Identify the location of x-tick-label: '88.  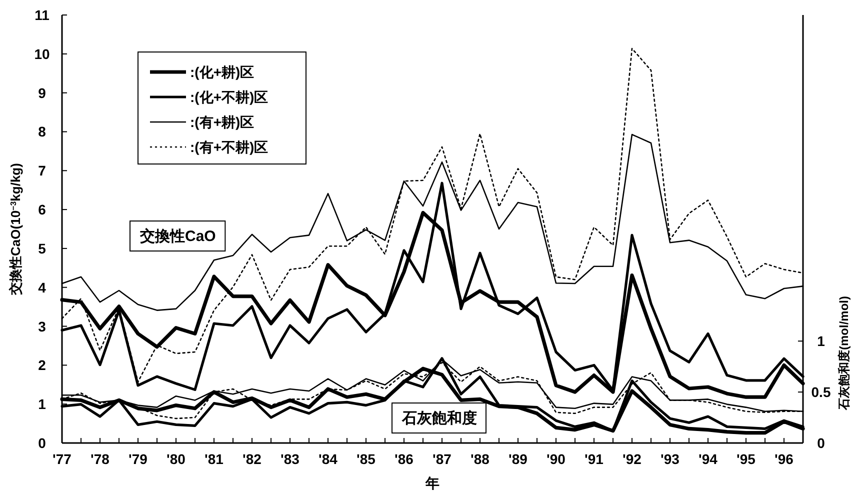
(480, 459).